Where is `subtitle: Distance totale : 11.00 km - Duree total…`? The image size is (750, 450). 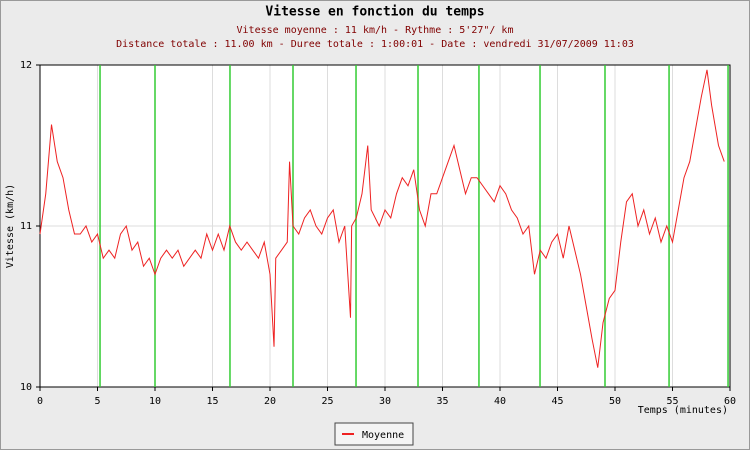 subtitle: Distance totale : 11.00 km - Duree total… is located at coordinates (375, 44).